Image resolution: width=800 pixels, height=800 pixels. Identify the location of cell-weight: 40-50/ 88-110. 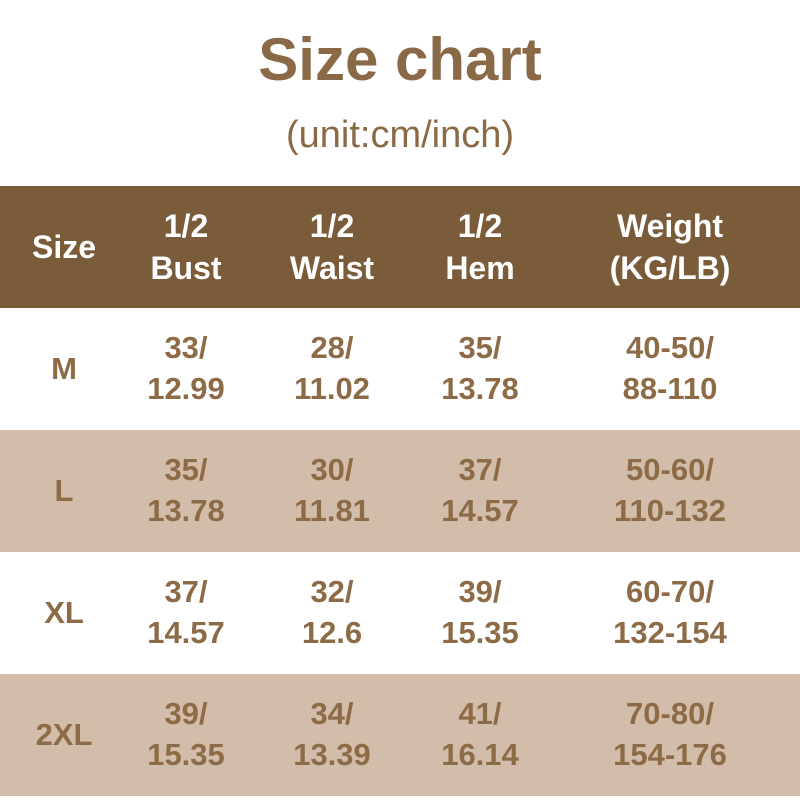
(670, 368).